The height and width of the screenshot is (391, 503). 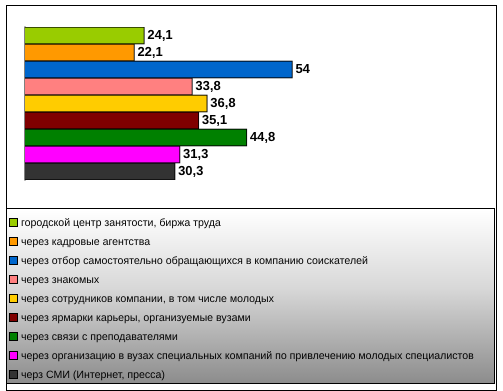 What do you see at coordinates (195, 154) in the screenshot?
I see `data-label: 31,3` at bounding box center [195, 154].